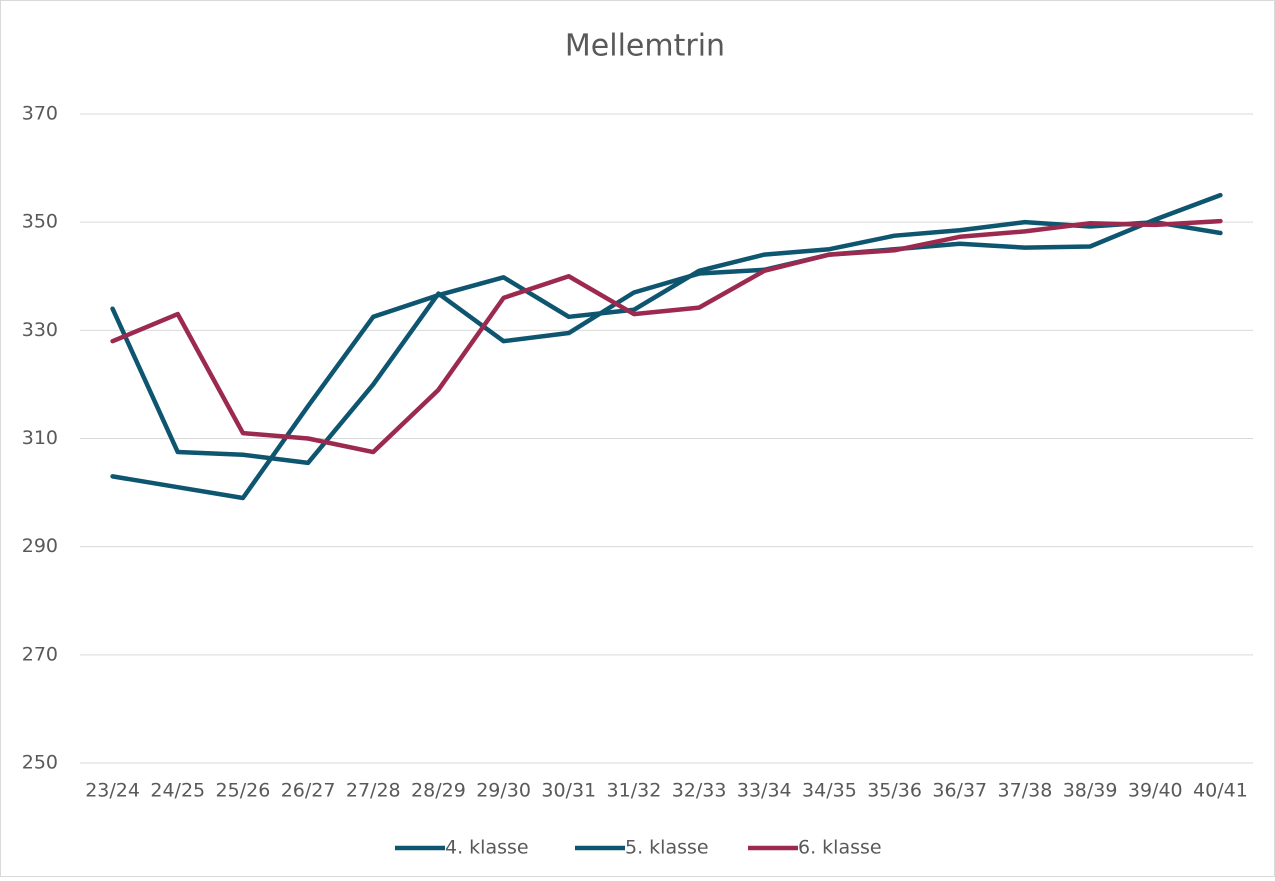 The width and height of the screenshot is (1275, 881). What do you see at coordinates (1090, 791) in the screenshot?
I see `x-tick-label: 38/39` at bounding box center [1090, 791].